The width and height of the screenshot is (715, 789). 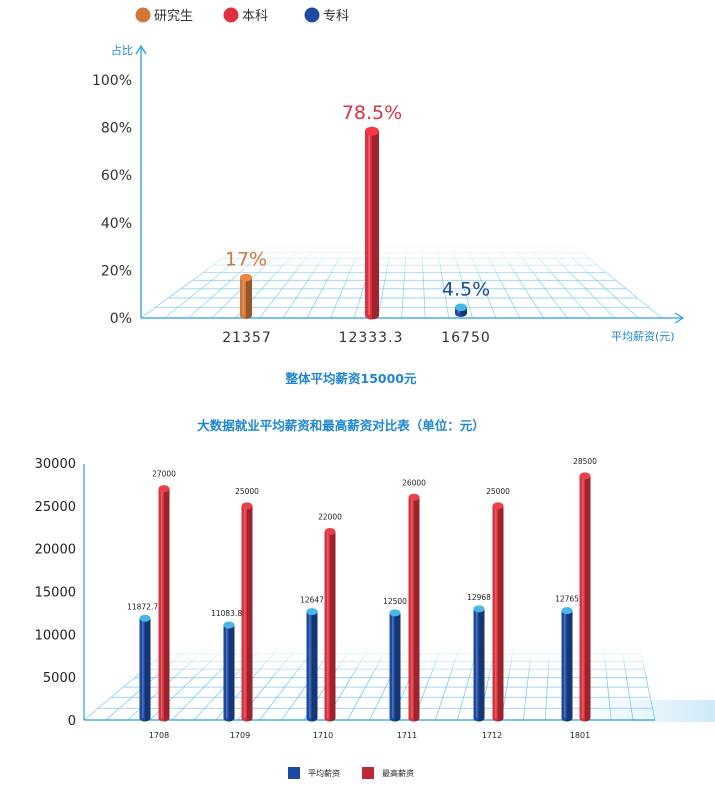 I want to click on x-axis-arrow, so click(x=679, y=318).